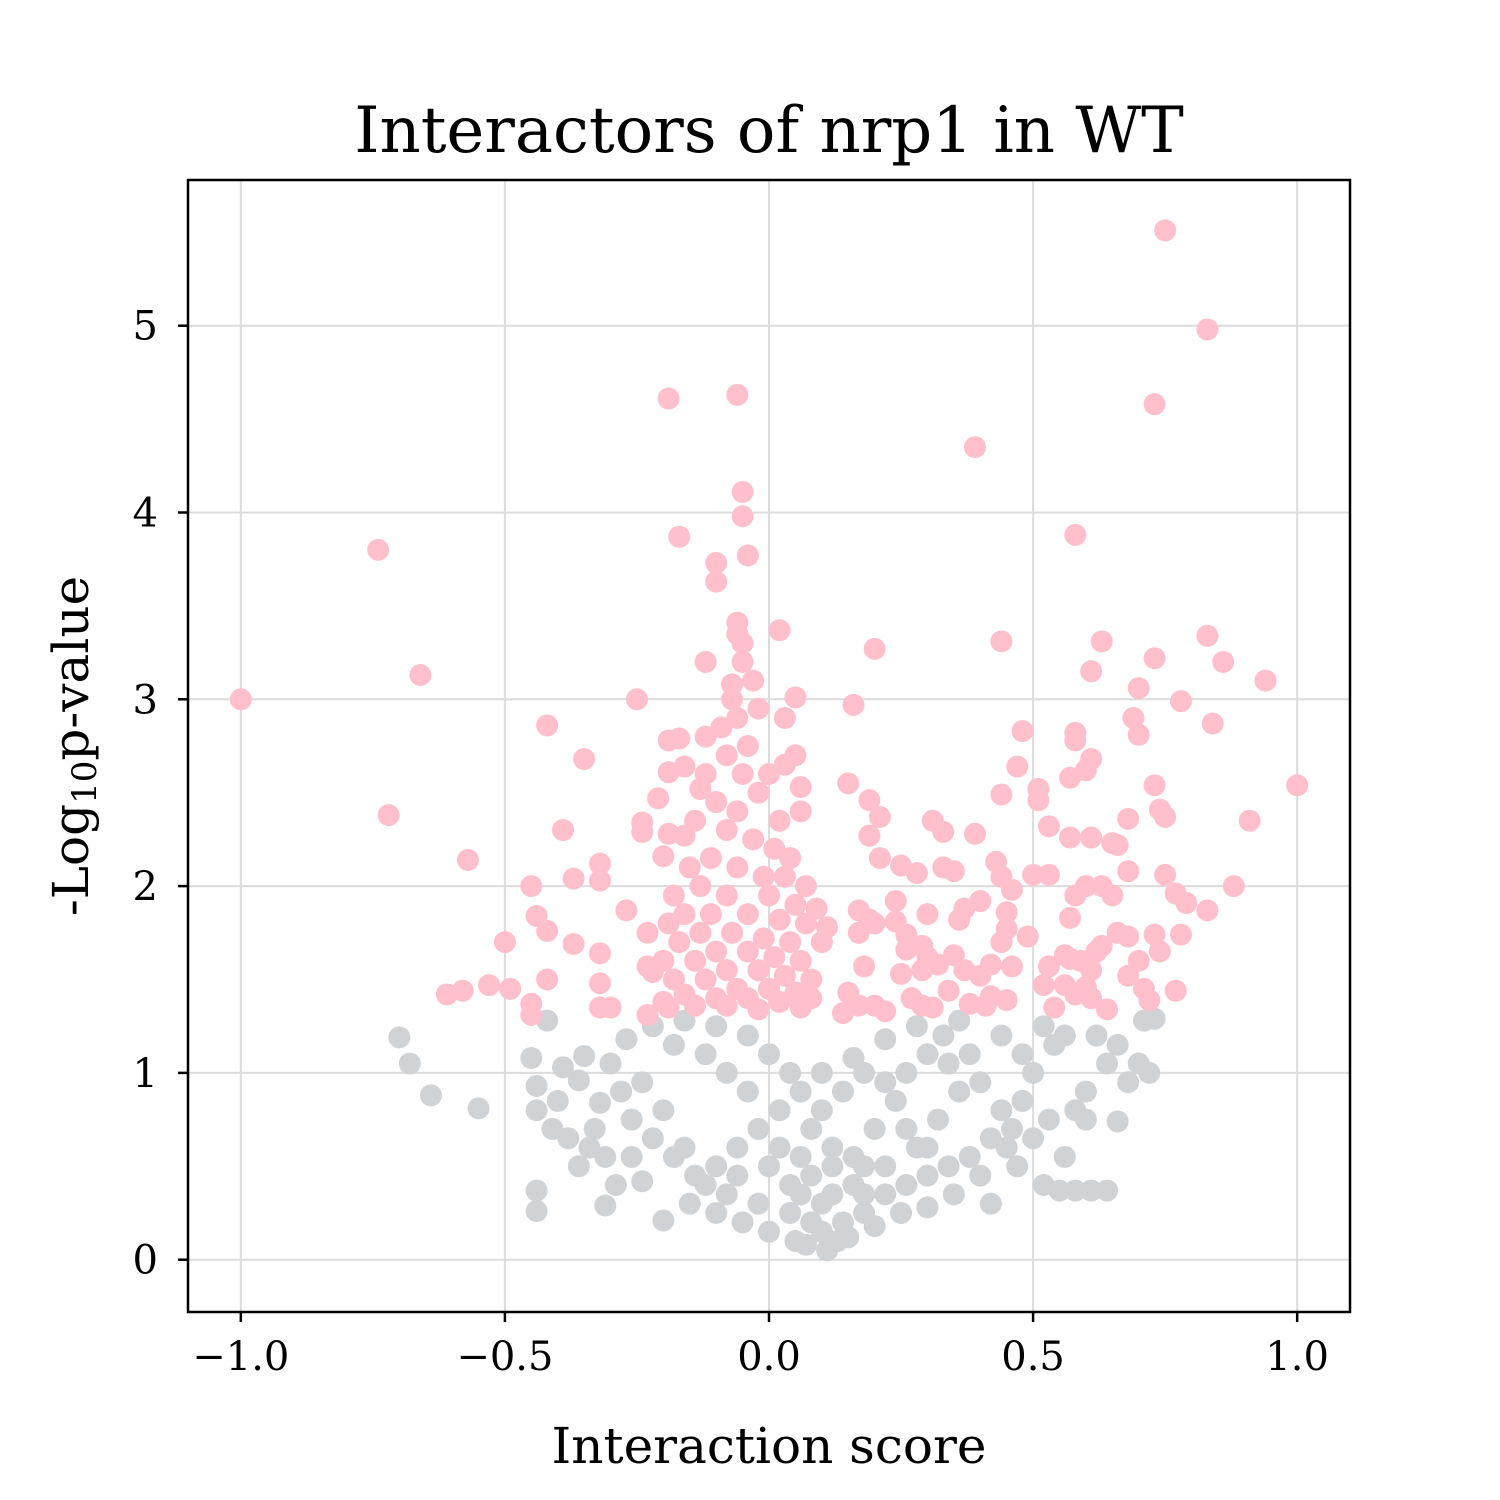 The height and width of the screenshot is (1500, 1500). I want to click on y-axis-label-main: -Log, so click(71, 860).